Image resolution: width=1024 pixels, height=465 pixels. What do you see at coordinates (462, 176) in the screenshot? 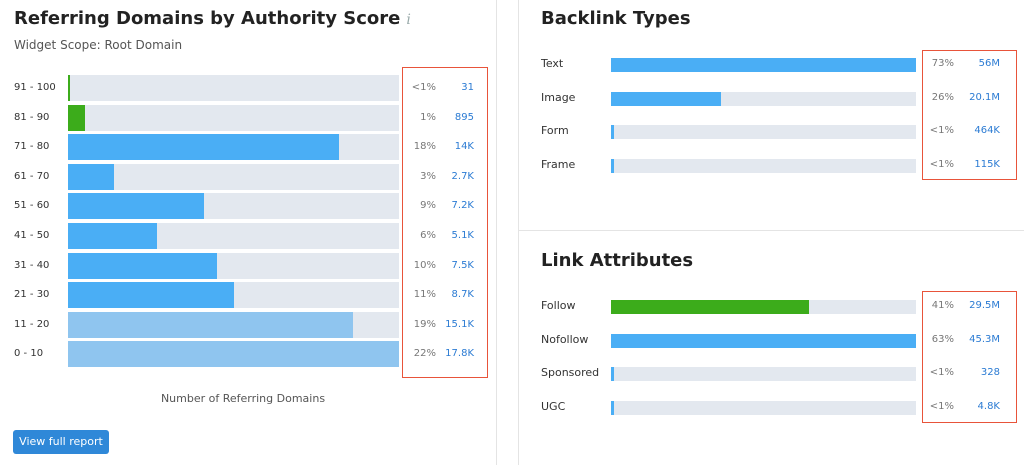
I see `authority-domain-count: 2.7K` at bounding box center [462, 176].